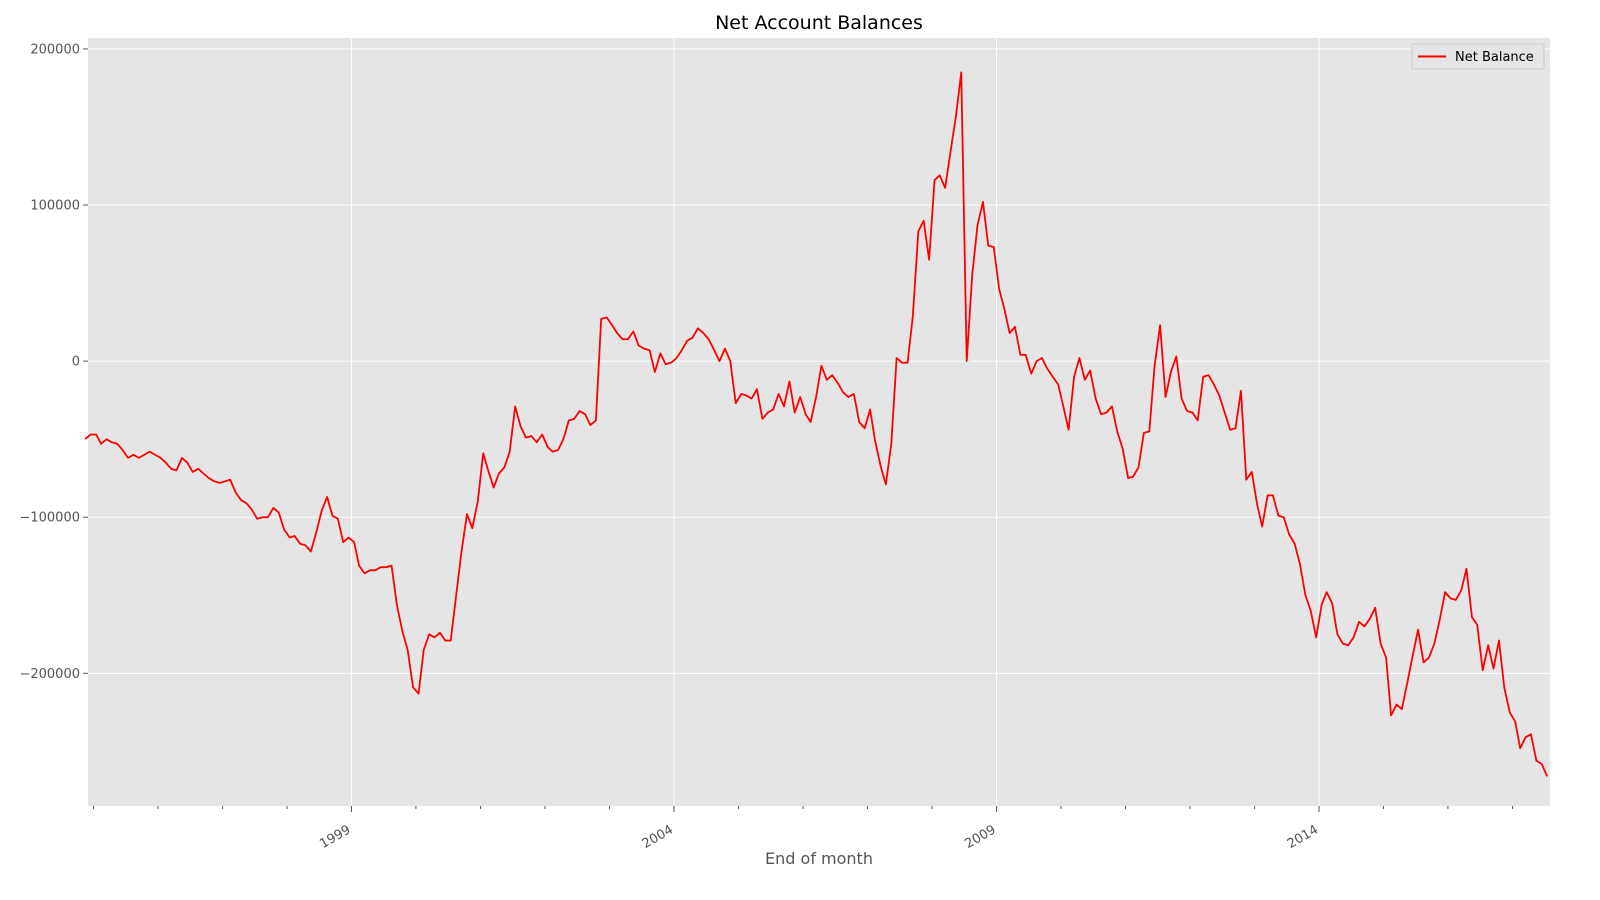 The width and height of the screenshot is (1600, 900). I want to click on x-tick-label: 2009, so click(980, 837).